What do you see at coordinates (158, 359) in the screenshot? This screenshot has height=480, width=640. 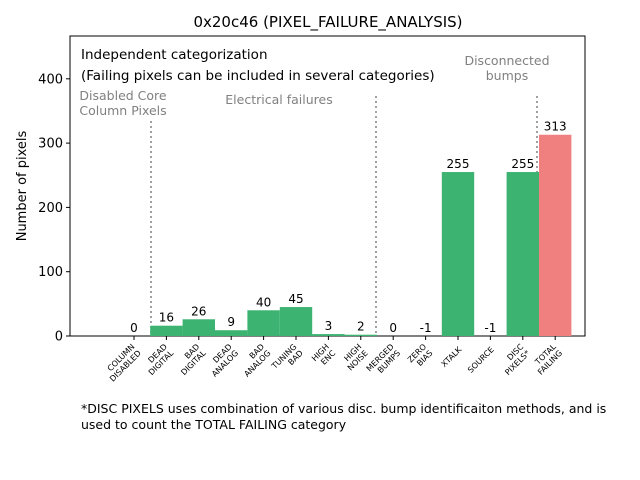 I see `x-tick-label: DEADDIGITAL` at bounding box center [158, 359].